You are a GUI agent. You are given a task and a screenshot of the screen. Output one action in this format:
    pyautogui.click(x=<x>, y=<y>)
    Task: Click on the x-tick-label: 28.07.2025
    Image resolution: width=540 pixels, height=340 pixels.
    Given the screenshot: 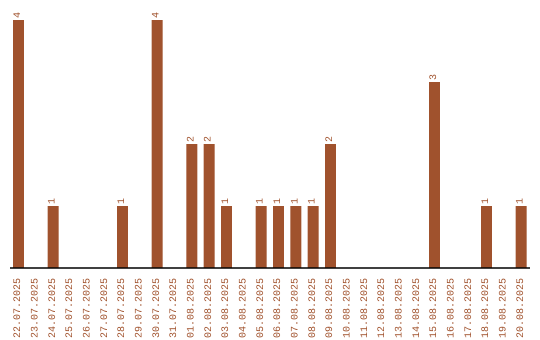 What is the action you would take?
    pyautogui.click(x=122, y=308)
    